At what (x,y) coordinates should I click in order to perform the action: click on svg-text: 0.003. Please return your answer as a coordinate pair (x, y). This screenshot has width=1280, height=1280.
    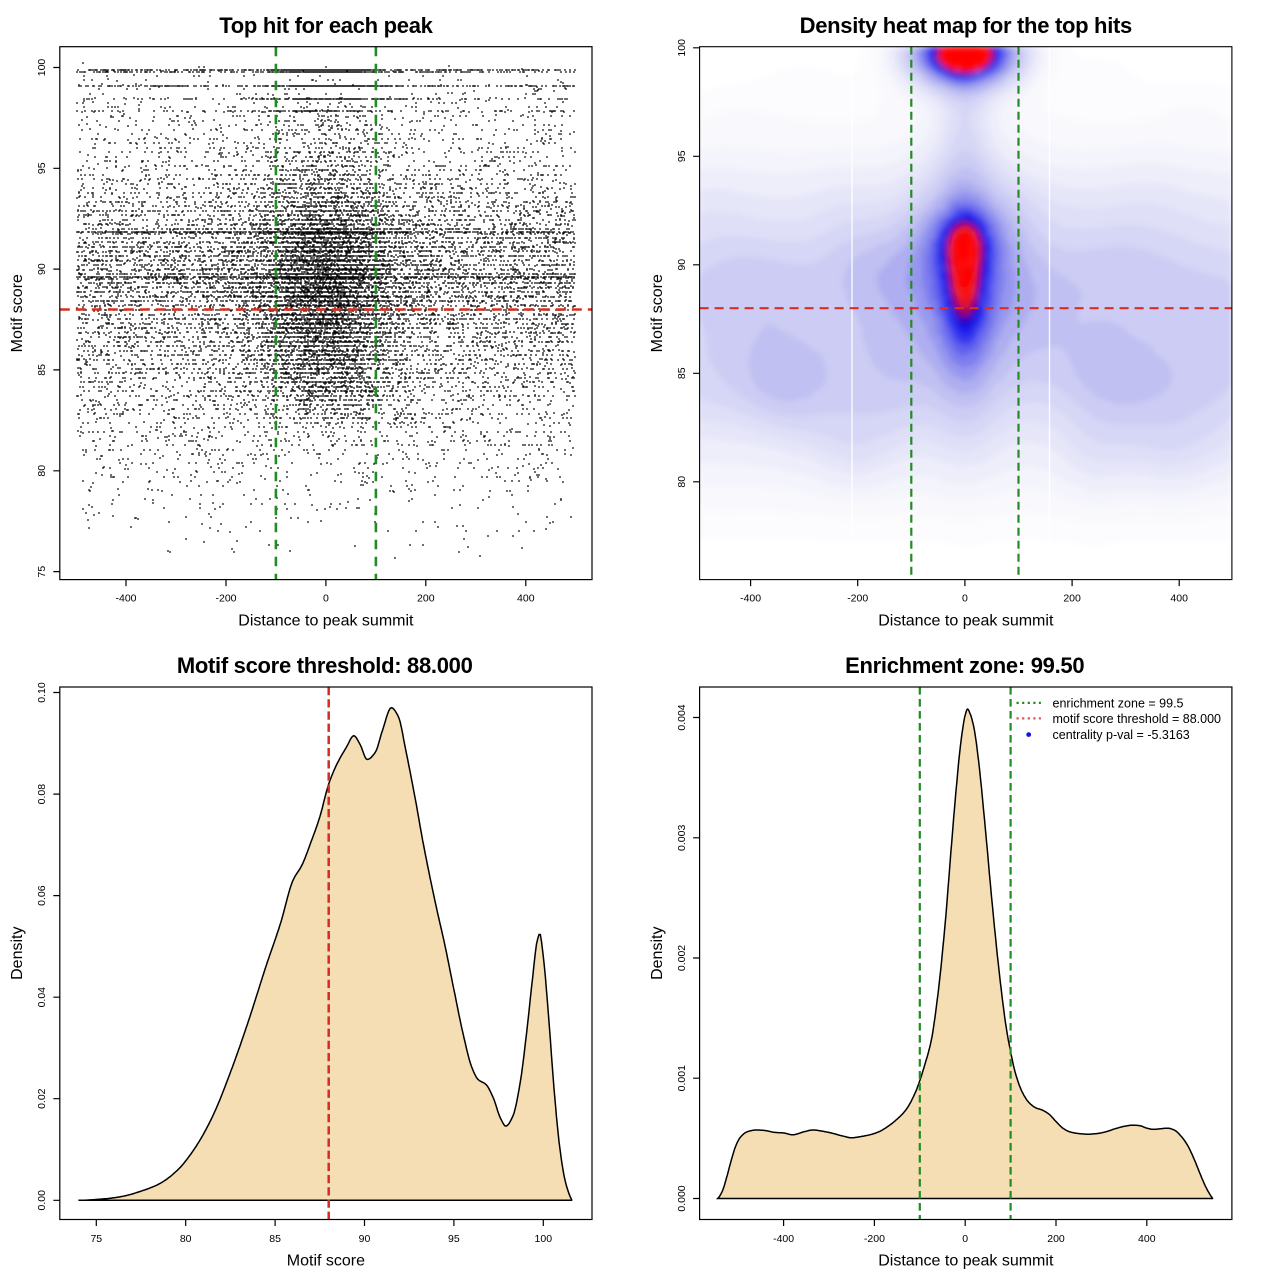
    Looking at the image, I should click on (682, 838).